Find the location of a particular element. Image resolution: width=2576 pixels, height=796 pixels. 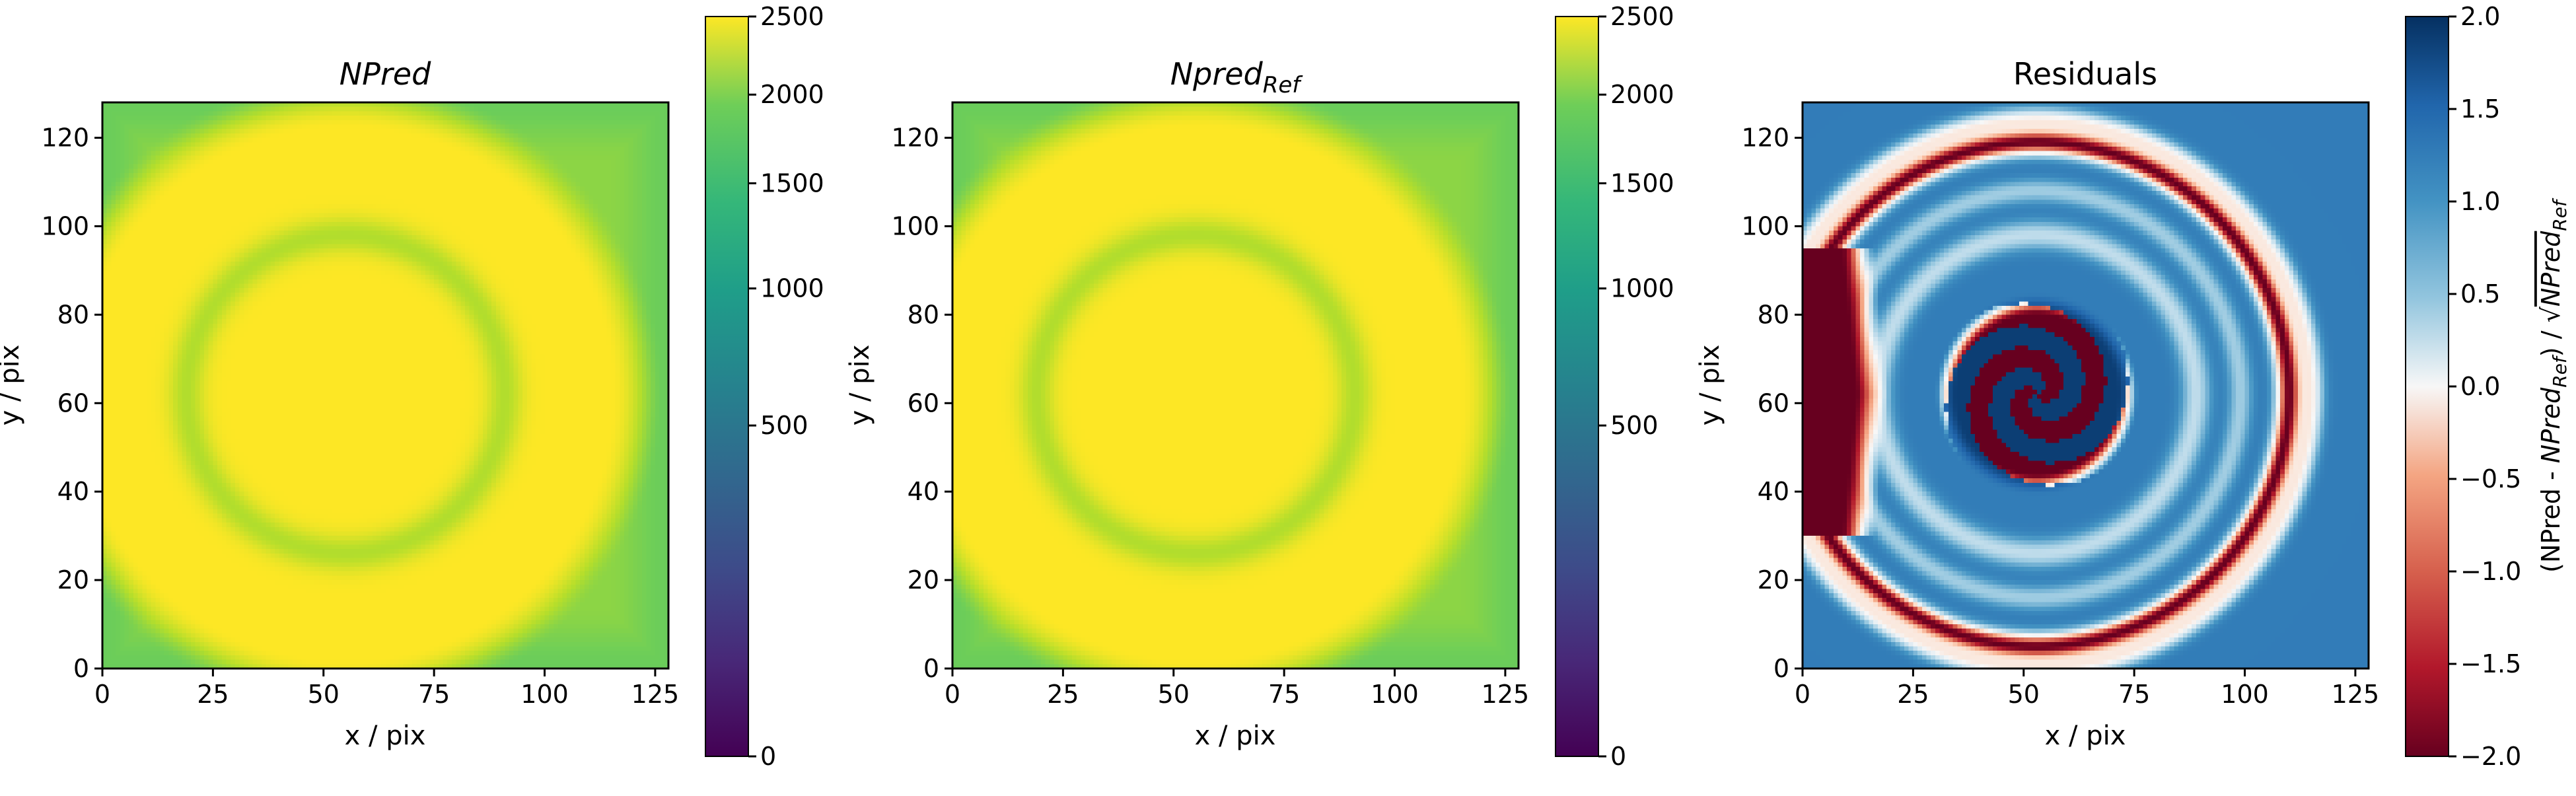

colorbar-tick-label: 2.0 is located at coordinates (2480, 16).